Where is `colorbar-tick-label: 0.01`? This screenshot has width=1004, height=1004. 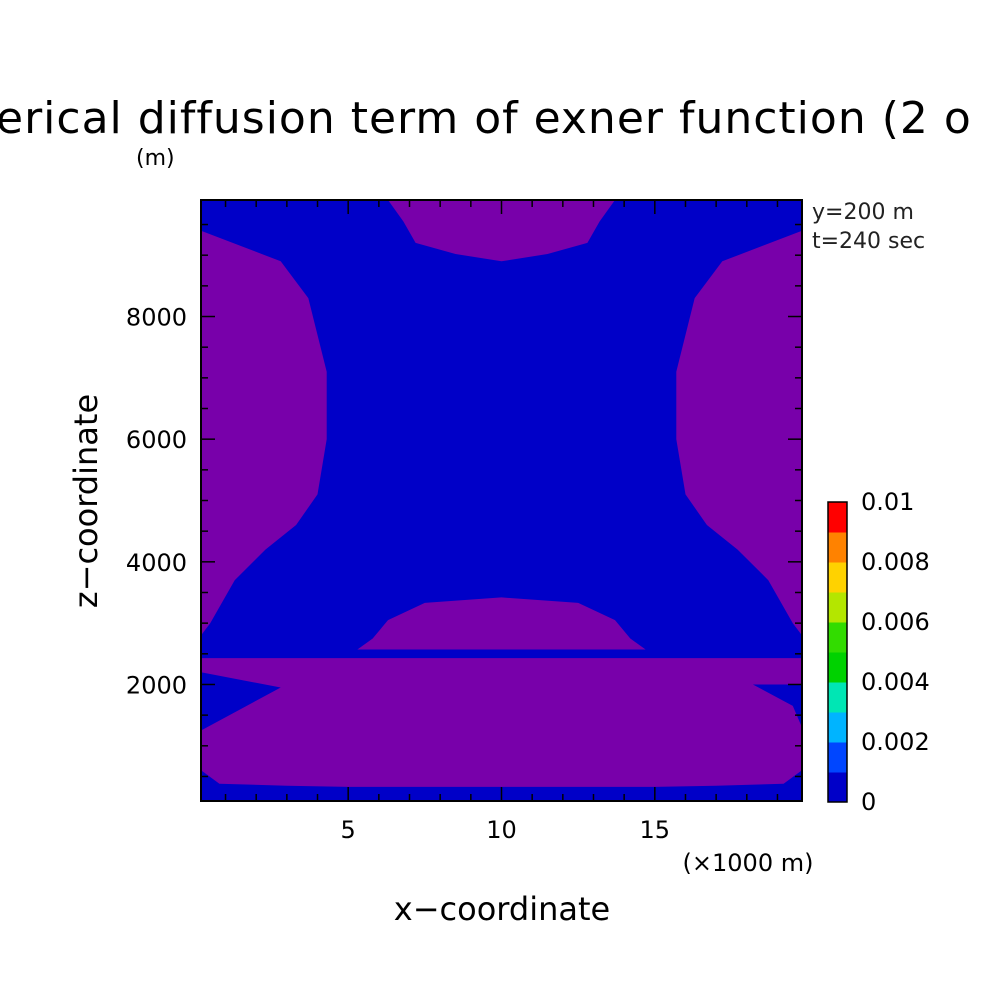 colorbar-tick-label: 0.01 is located at coordinates (887, 502).